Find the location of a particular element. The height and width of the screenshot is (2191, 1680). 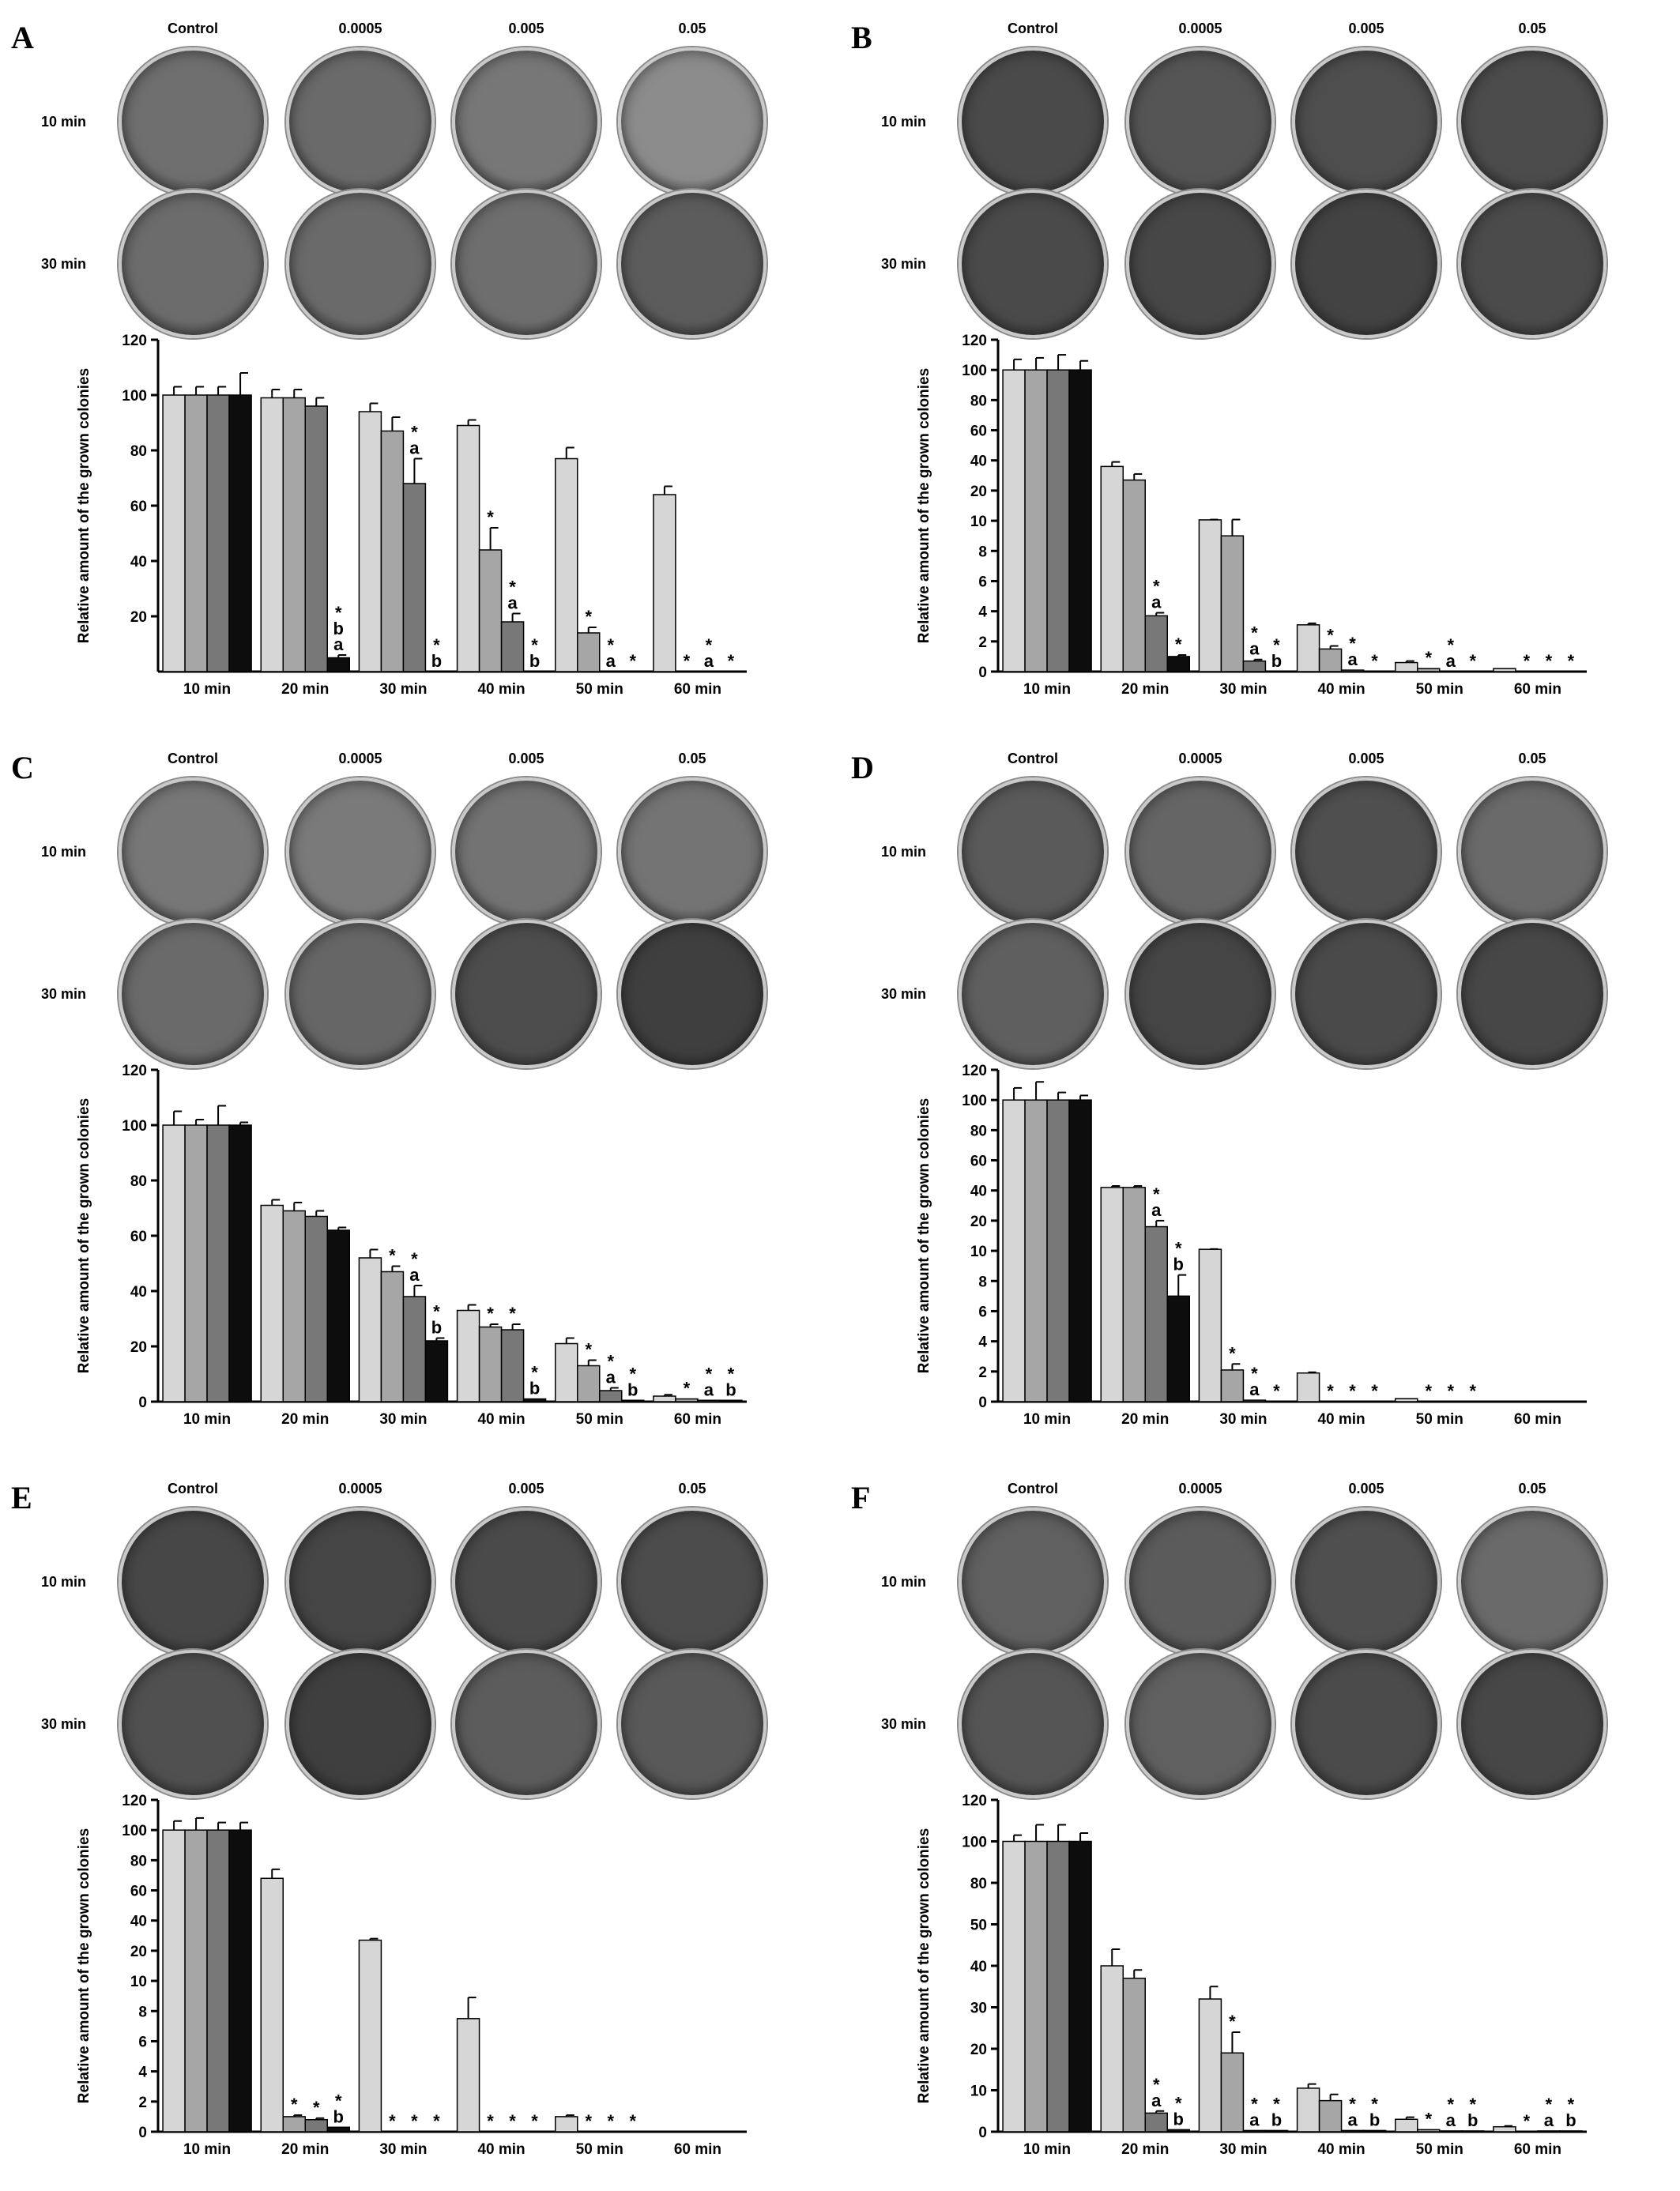

y-tick-label: 6 is located at coordinates (982, 1312).